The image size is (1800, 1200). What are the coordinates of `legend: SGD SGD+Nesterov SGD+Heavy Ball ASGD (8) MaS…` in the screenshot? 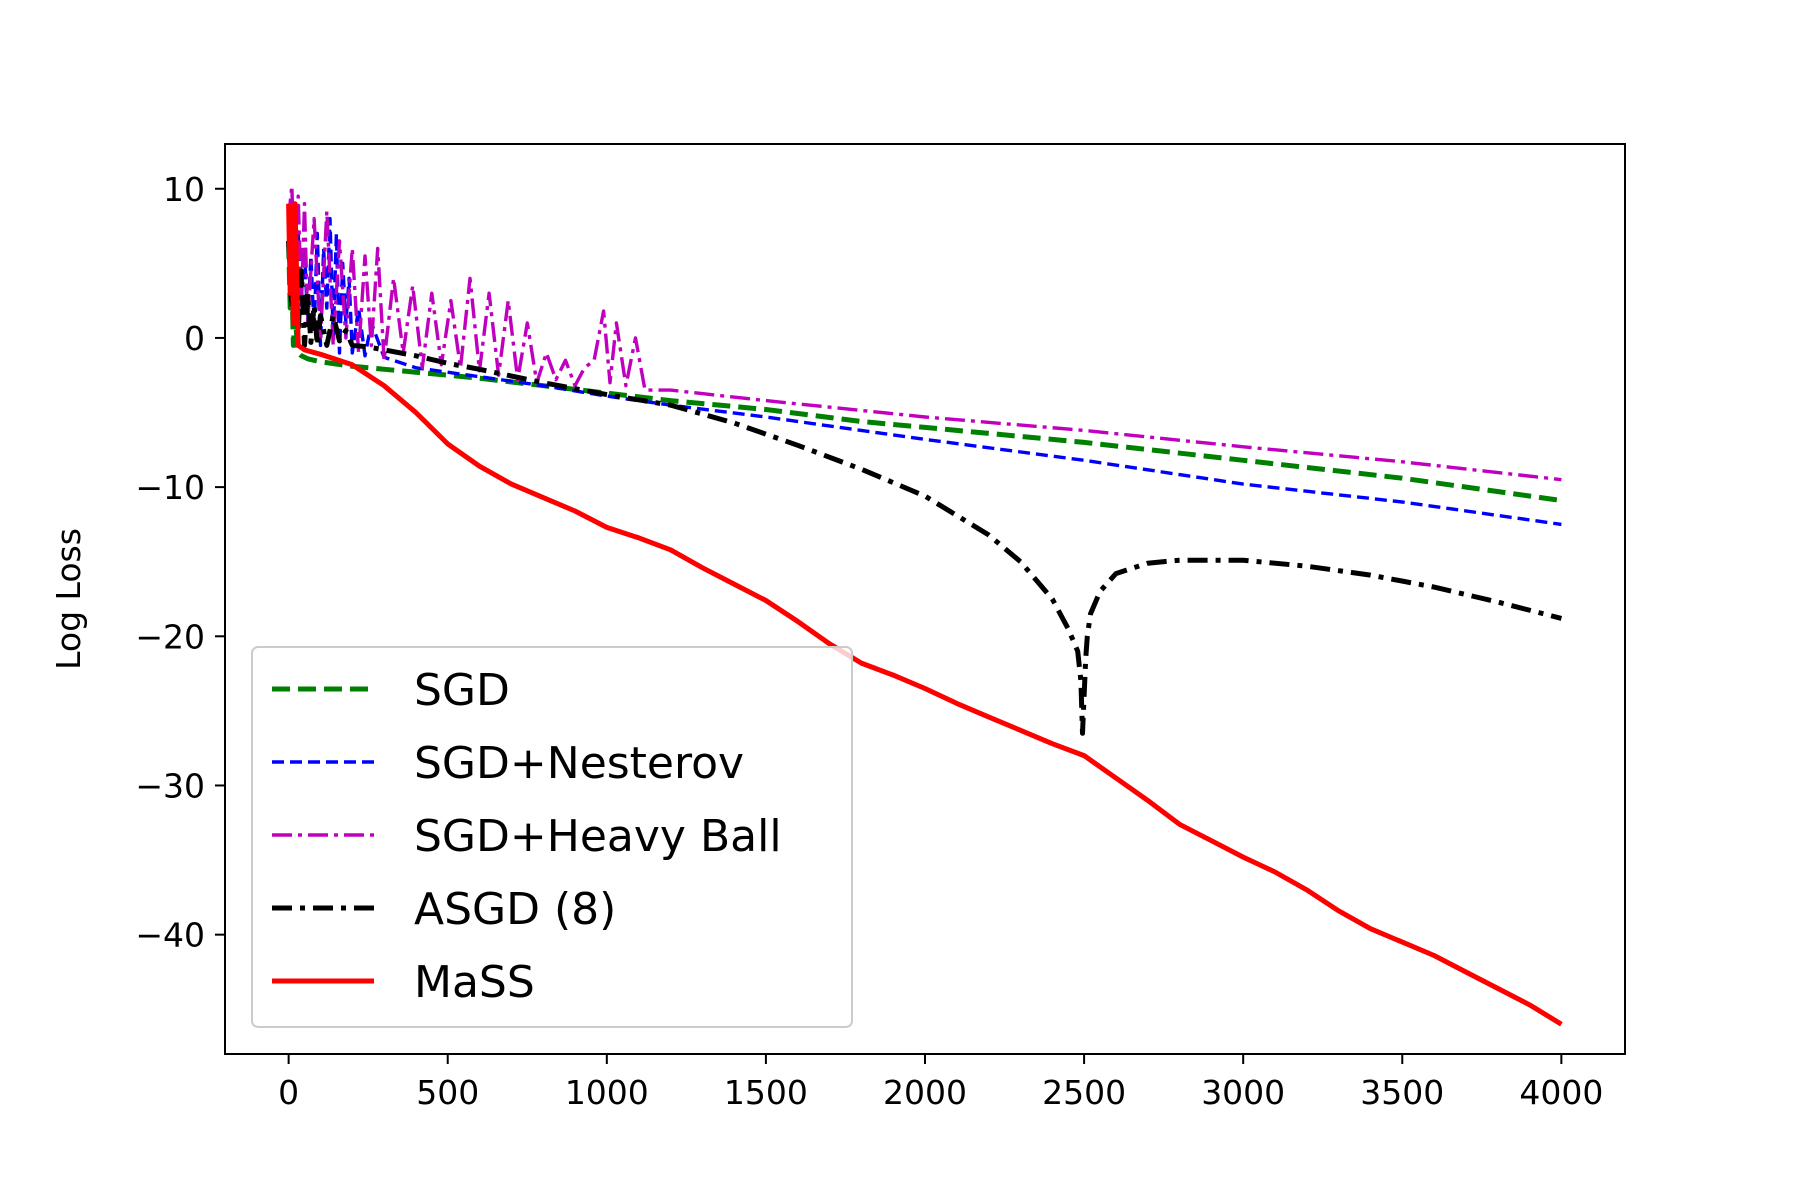 It's located at (552, 837).